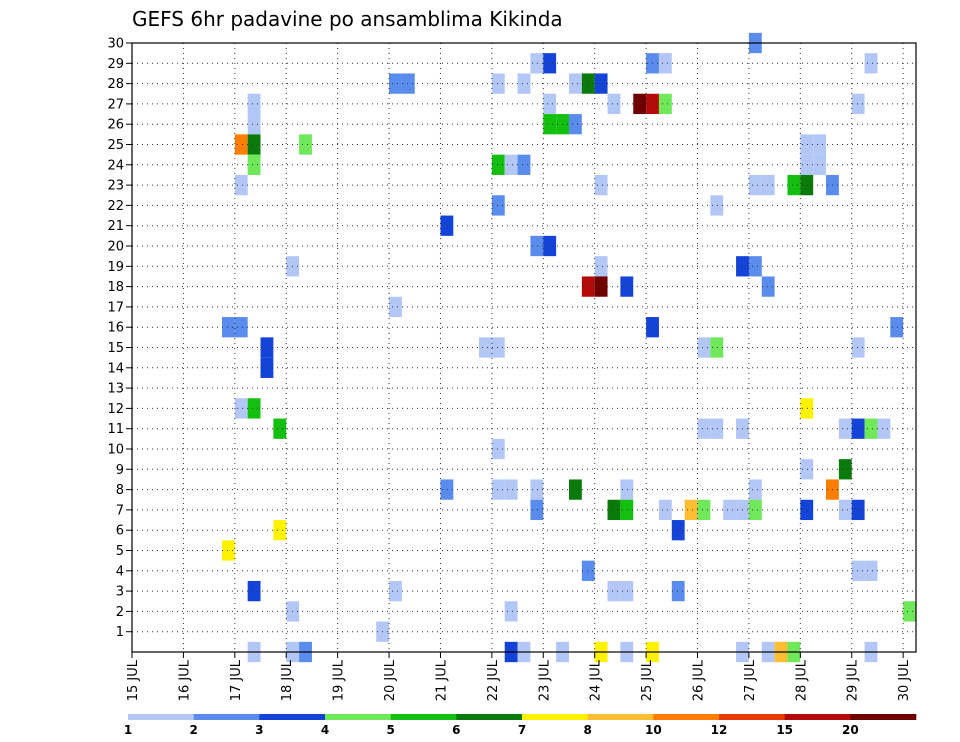 This screenshot has width=960, height=742. Describe the element at coordinates (115, 64) in the screenshot. I see `y-tick-label: 29` at that location.